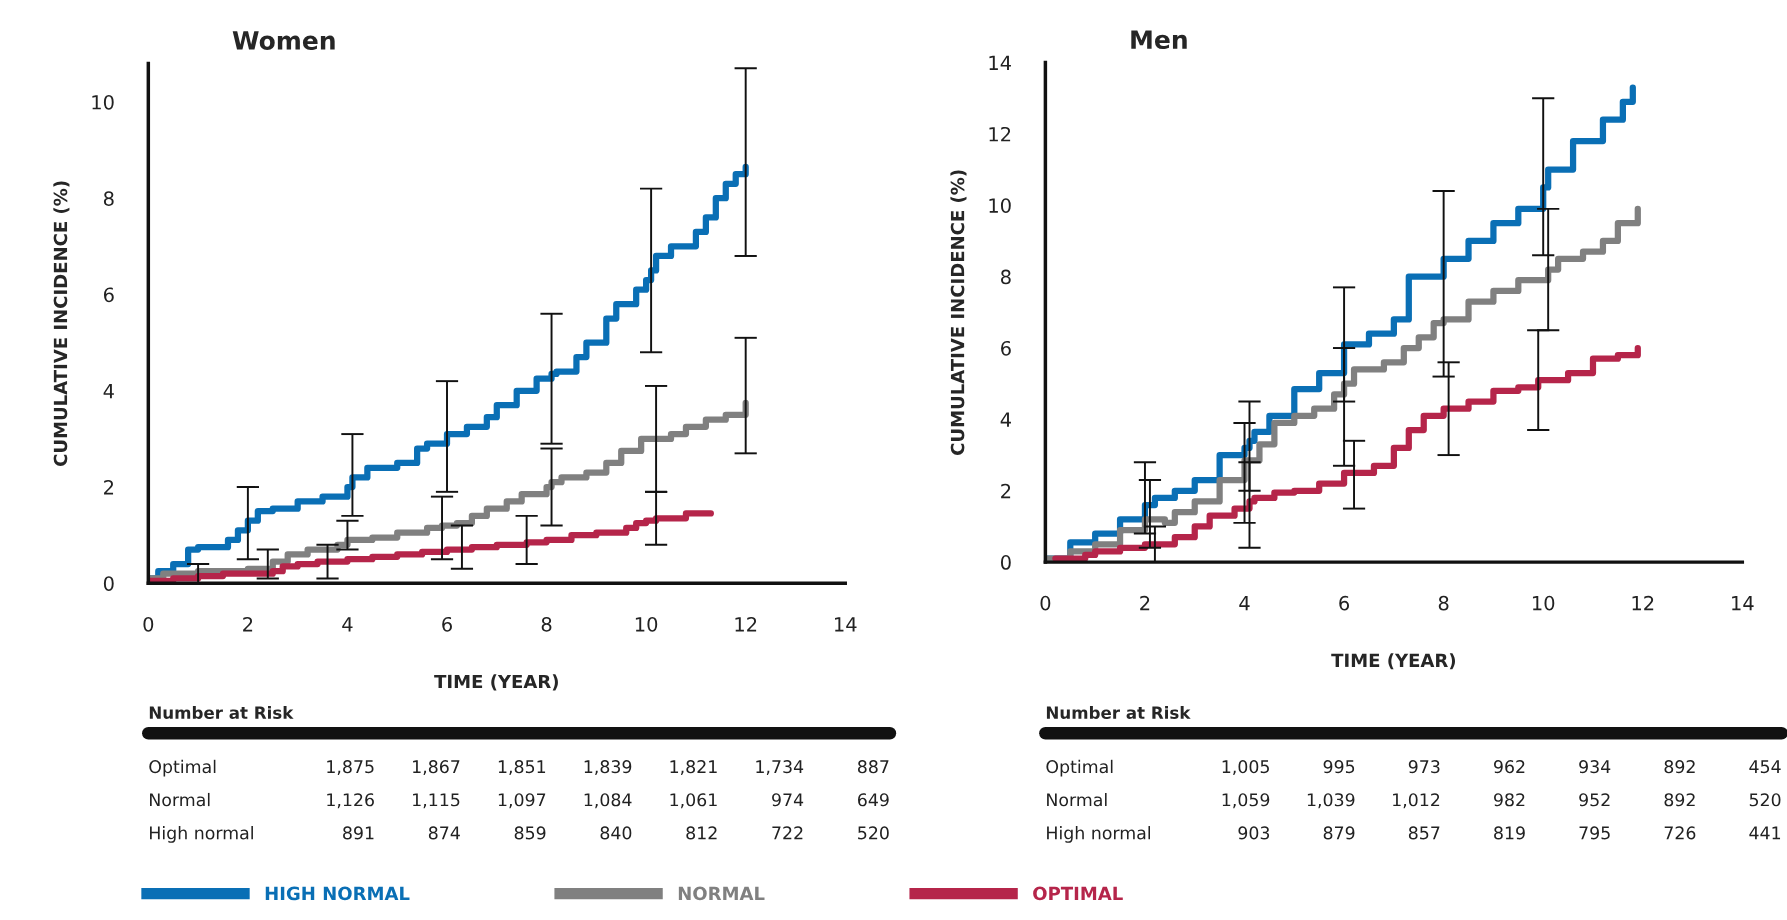 This screenshot has width=1787, height=920. I want to click on text: 1,097, so click(522, 801).